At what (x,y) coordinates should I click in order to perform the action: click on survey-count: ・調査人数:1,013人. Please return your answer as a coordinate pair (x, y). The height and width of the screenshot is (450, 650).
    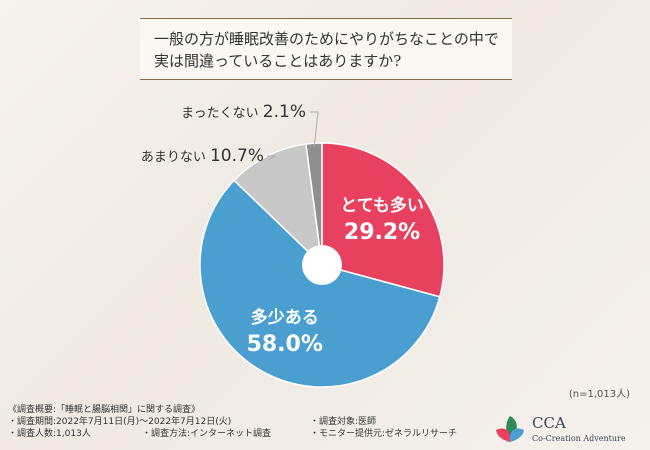
    Looking at the image, I should click on (49, 434).